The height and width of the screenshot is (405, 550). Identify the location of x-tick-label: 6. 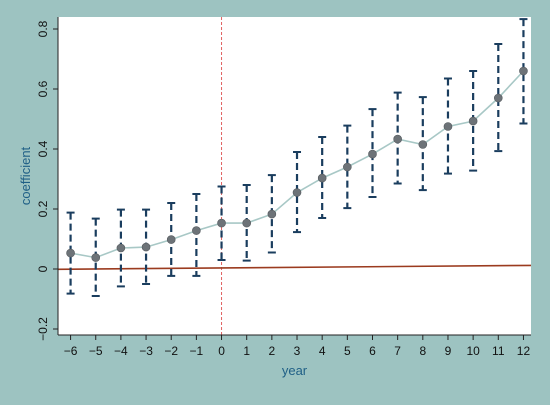
(372, 351).